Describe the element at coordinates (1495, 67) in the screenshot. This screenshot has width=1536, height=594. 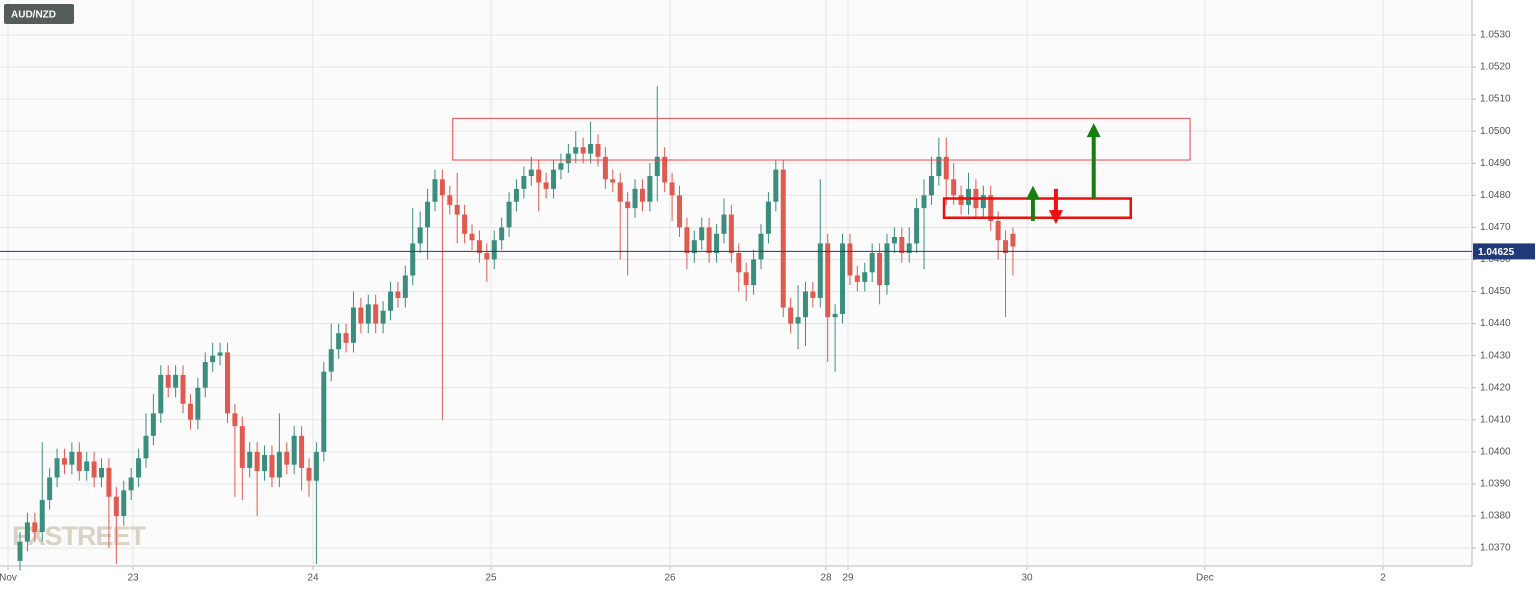
I see `y-tick-label: 1.0520` at that location.